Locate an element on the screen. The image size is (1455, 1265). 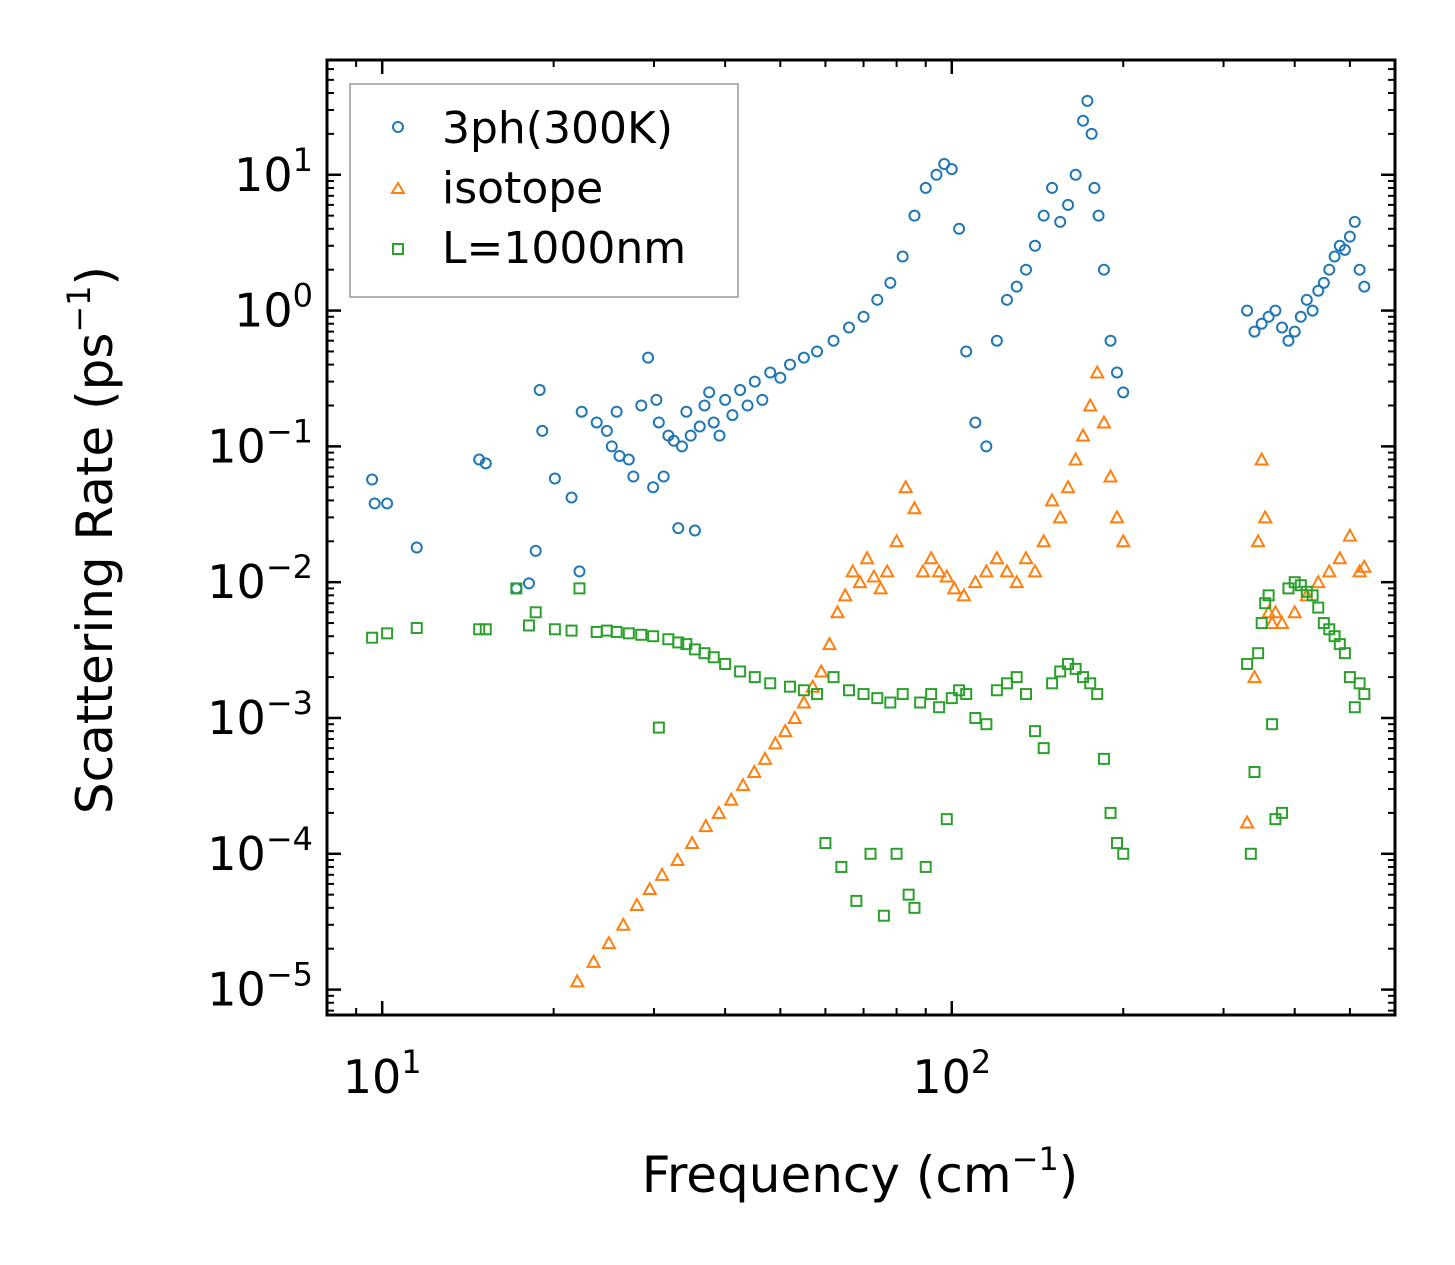
legend-label-l1000nm: L=1000nm is located at coordinates (564, 248).